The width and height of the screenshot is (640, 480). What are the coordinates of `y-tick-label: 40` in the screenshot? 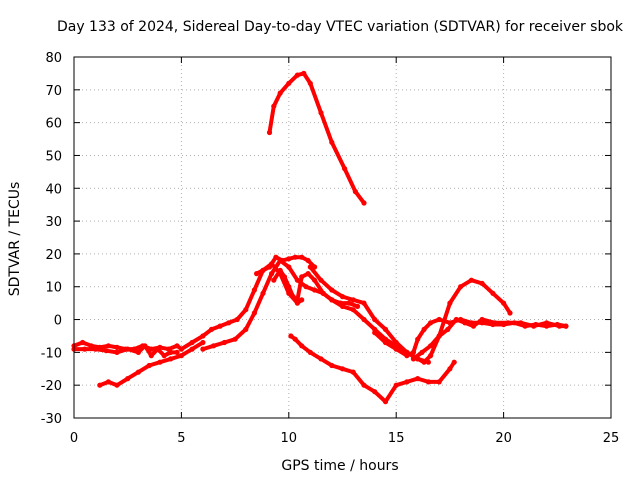 It's located at (53, 189).